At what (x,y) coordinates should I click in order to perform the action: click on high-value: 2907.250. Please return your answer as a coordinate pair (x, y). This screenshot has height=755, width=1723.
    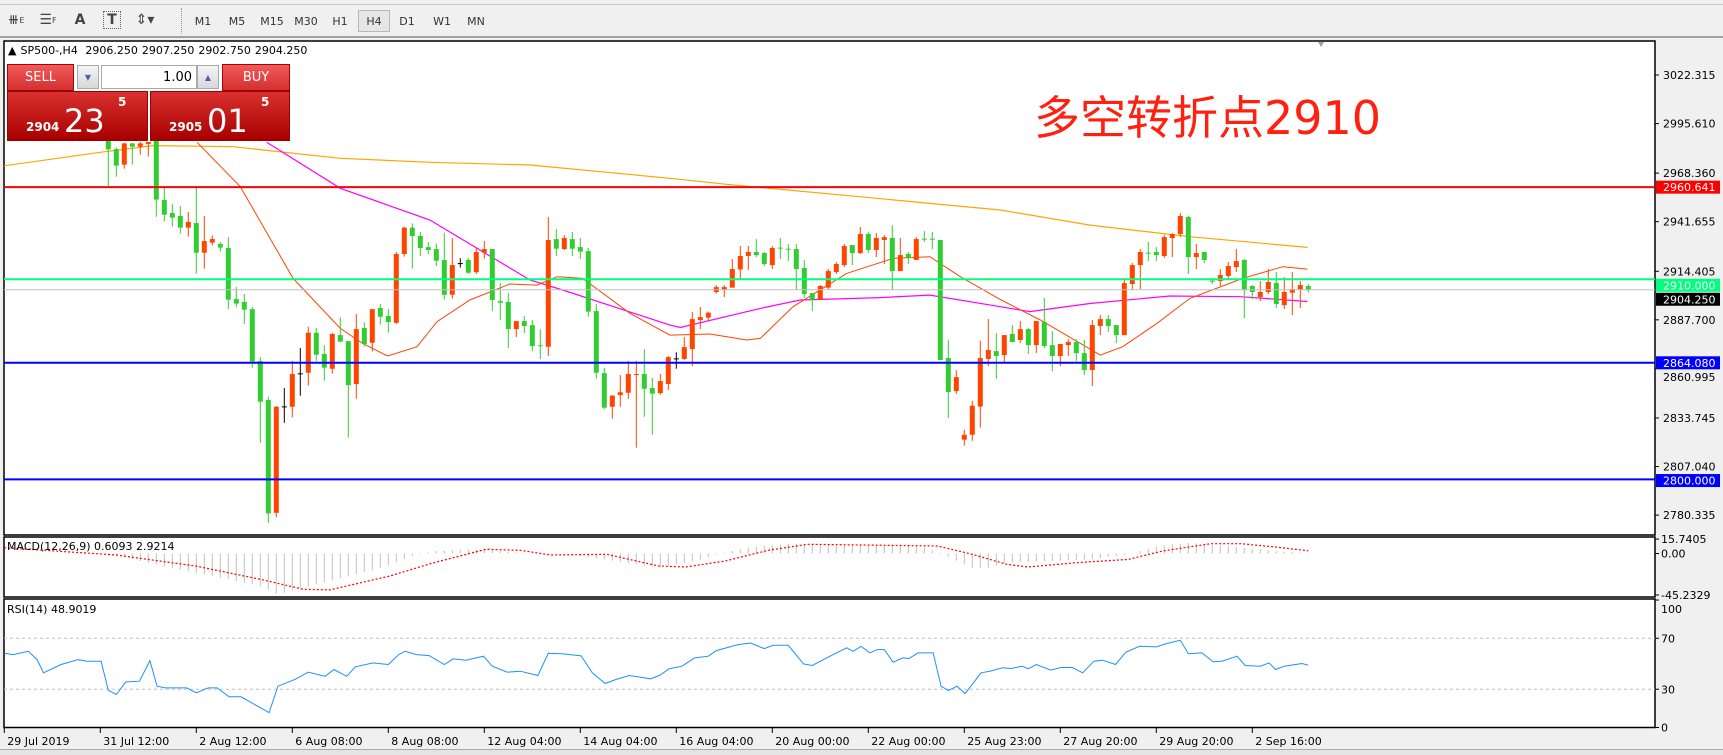
    Looking at the image, I should click on (168, 50).